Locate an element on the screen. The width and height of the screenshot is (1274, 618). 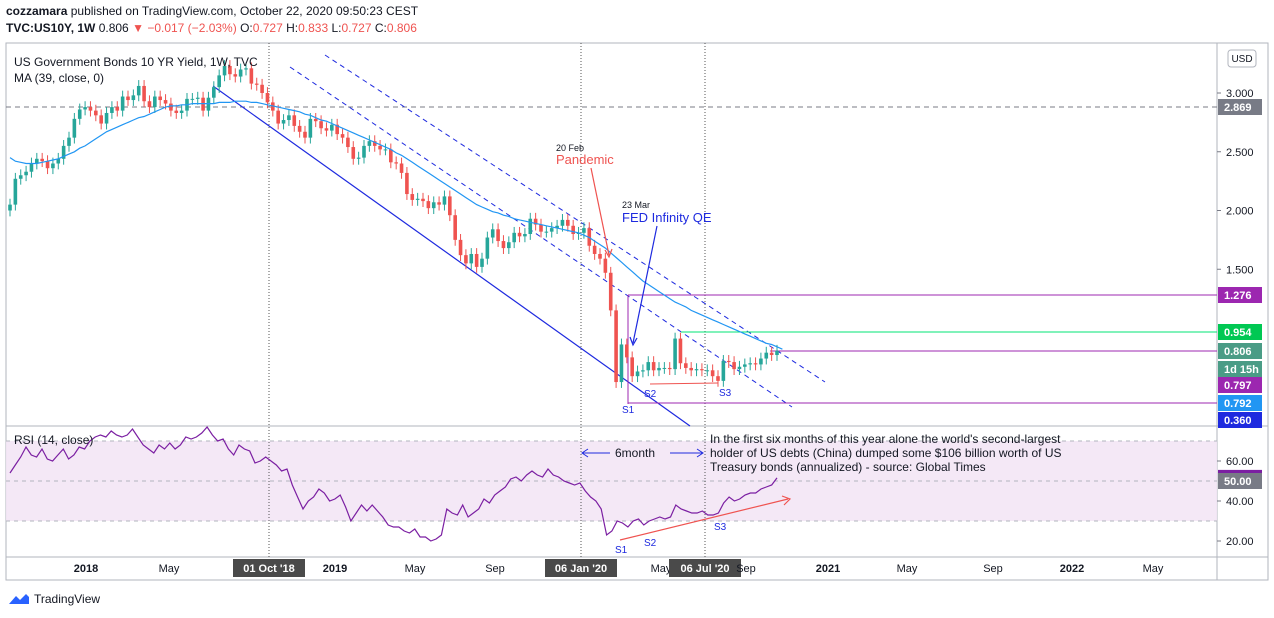
six-month-label: 6month is located at coordinates (635, 453).